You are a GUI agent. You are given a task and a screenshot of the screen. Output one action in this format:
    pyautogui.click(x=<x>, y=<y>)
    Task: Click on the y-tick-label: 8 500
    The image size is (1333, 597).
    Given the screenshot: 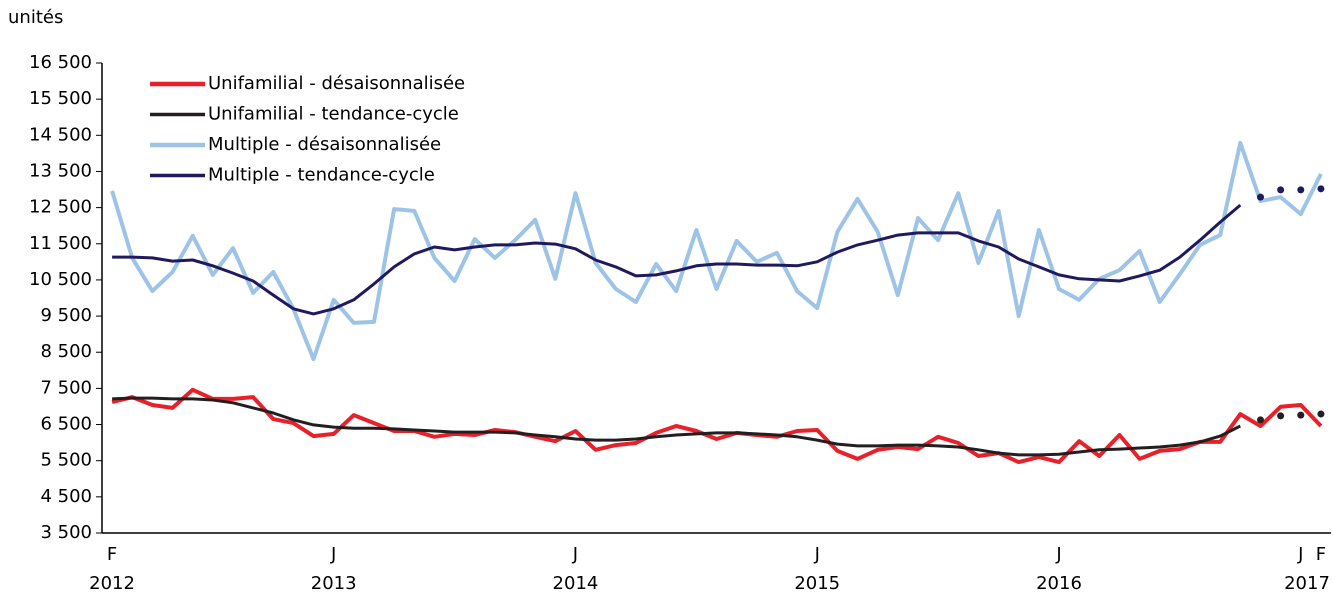 What is the action you would take?
    pyautogui.click(x=66, y=351)
    